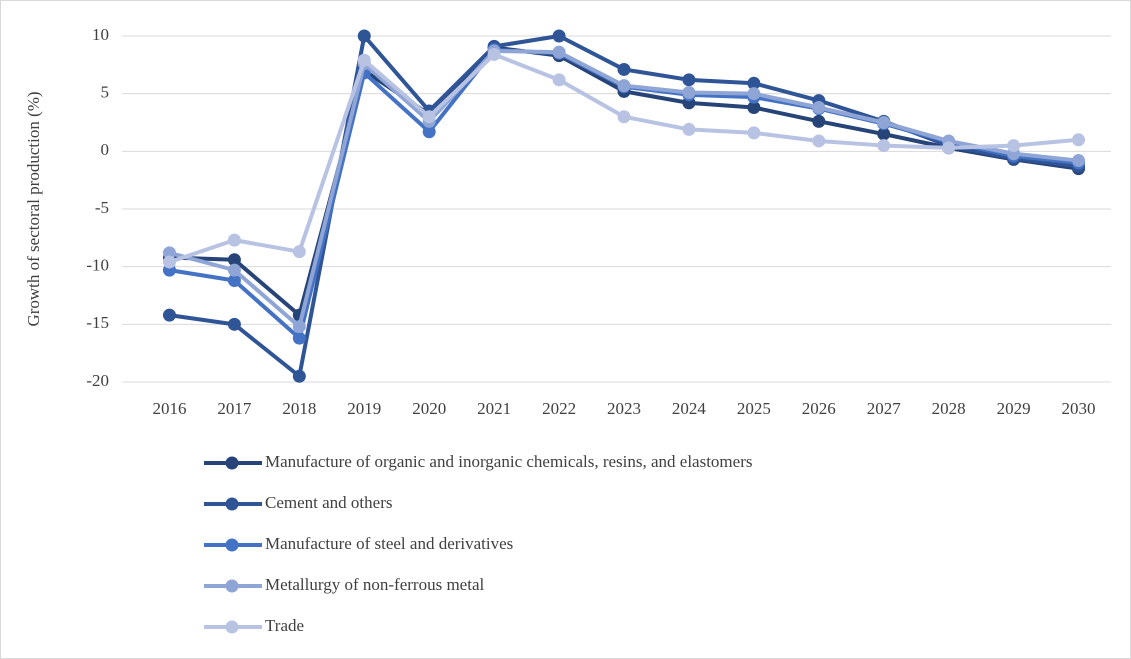 Image resolution: width=1131 pixels, height=659 pixels. What do you see at coordinates (169, 408) in the screenshot?
I see `x-tick-label: 2016` at bounding box center [169, 408].